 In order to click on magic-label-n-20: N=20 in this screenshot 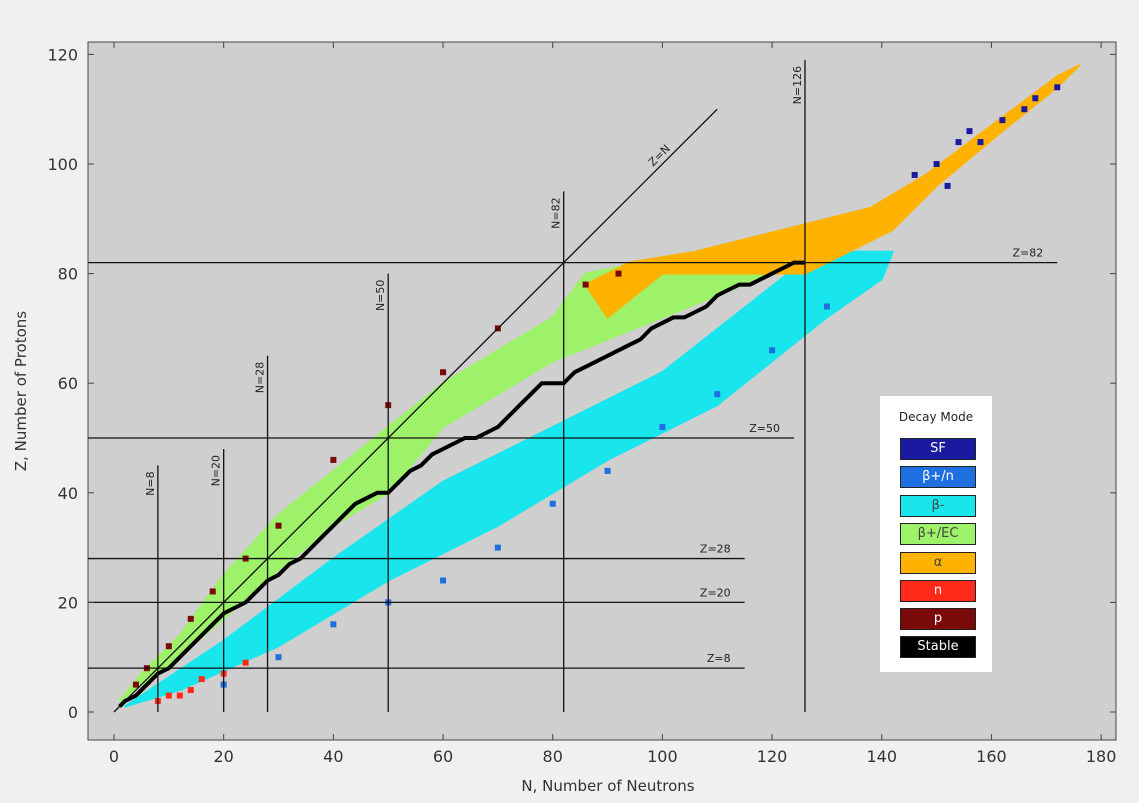, I will do `click(216, 470)`.